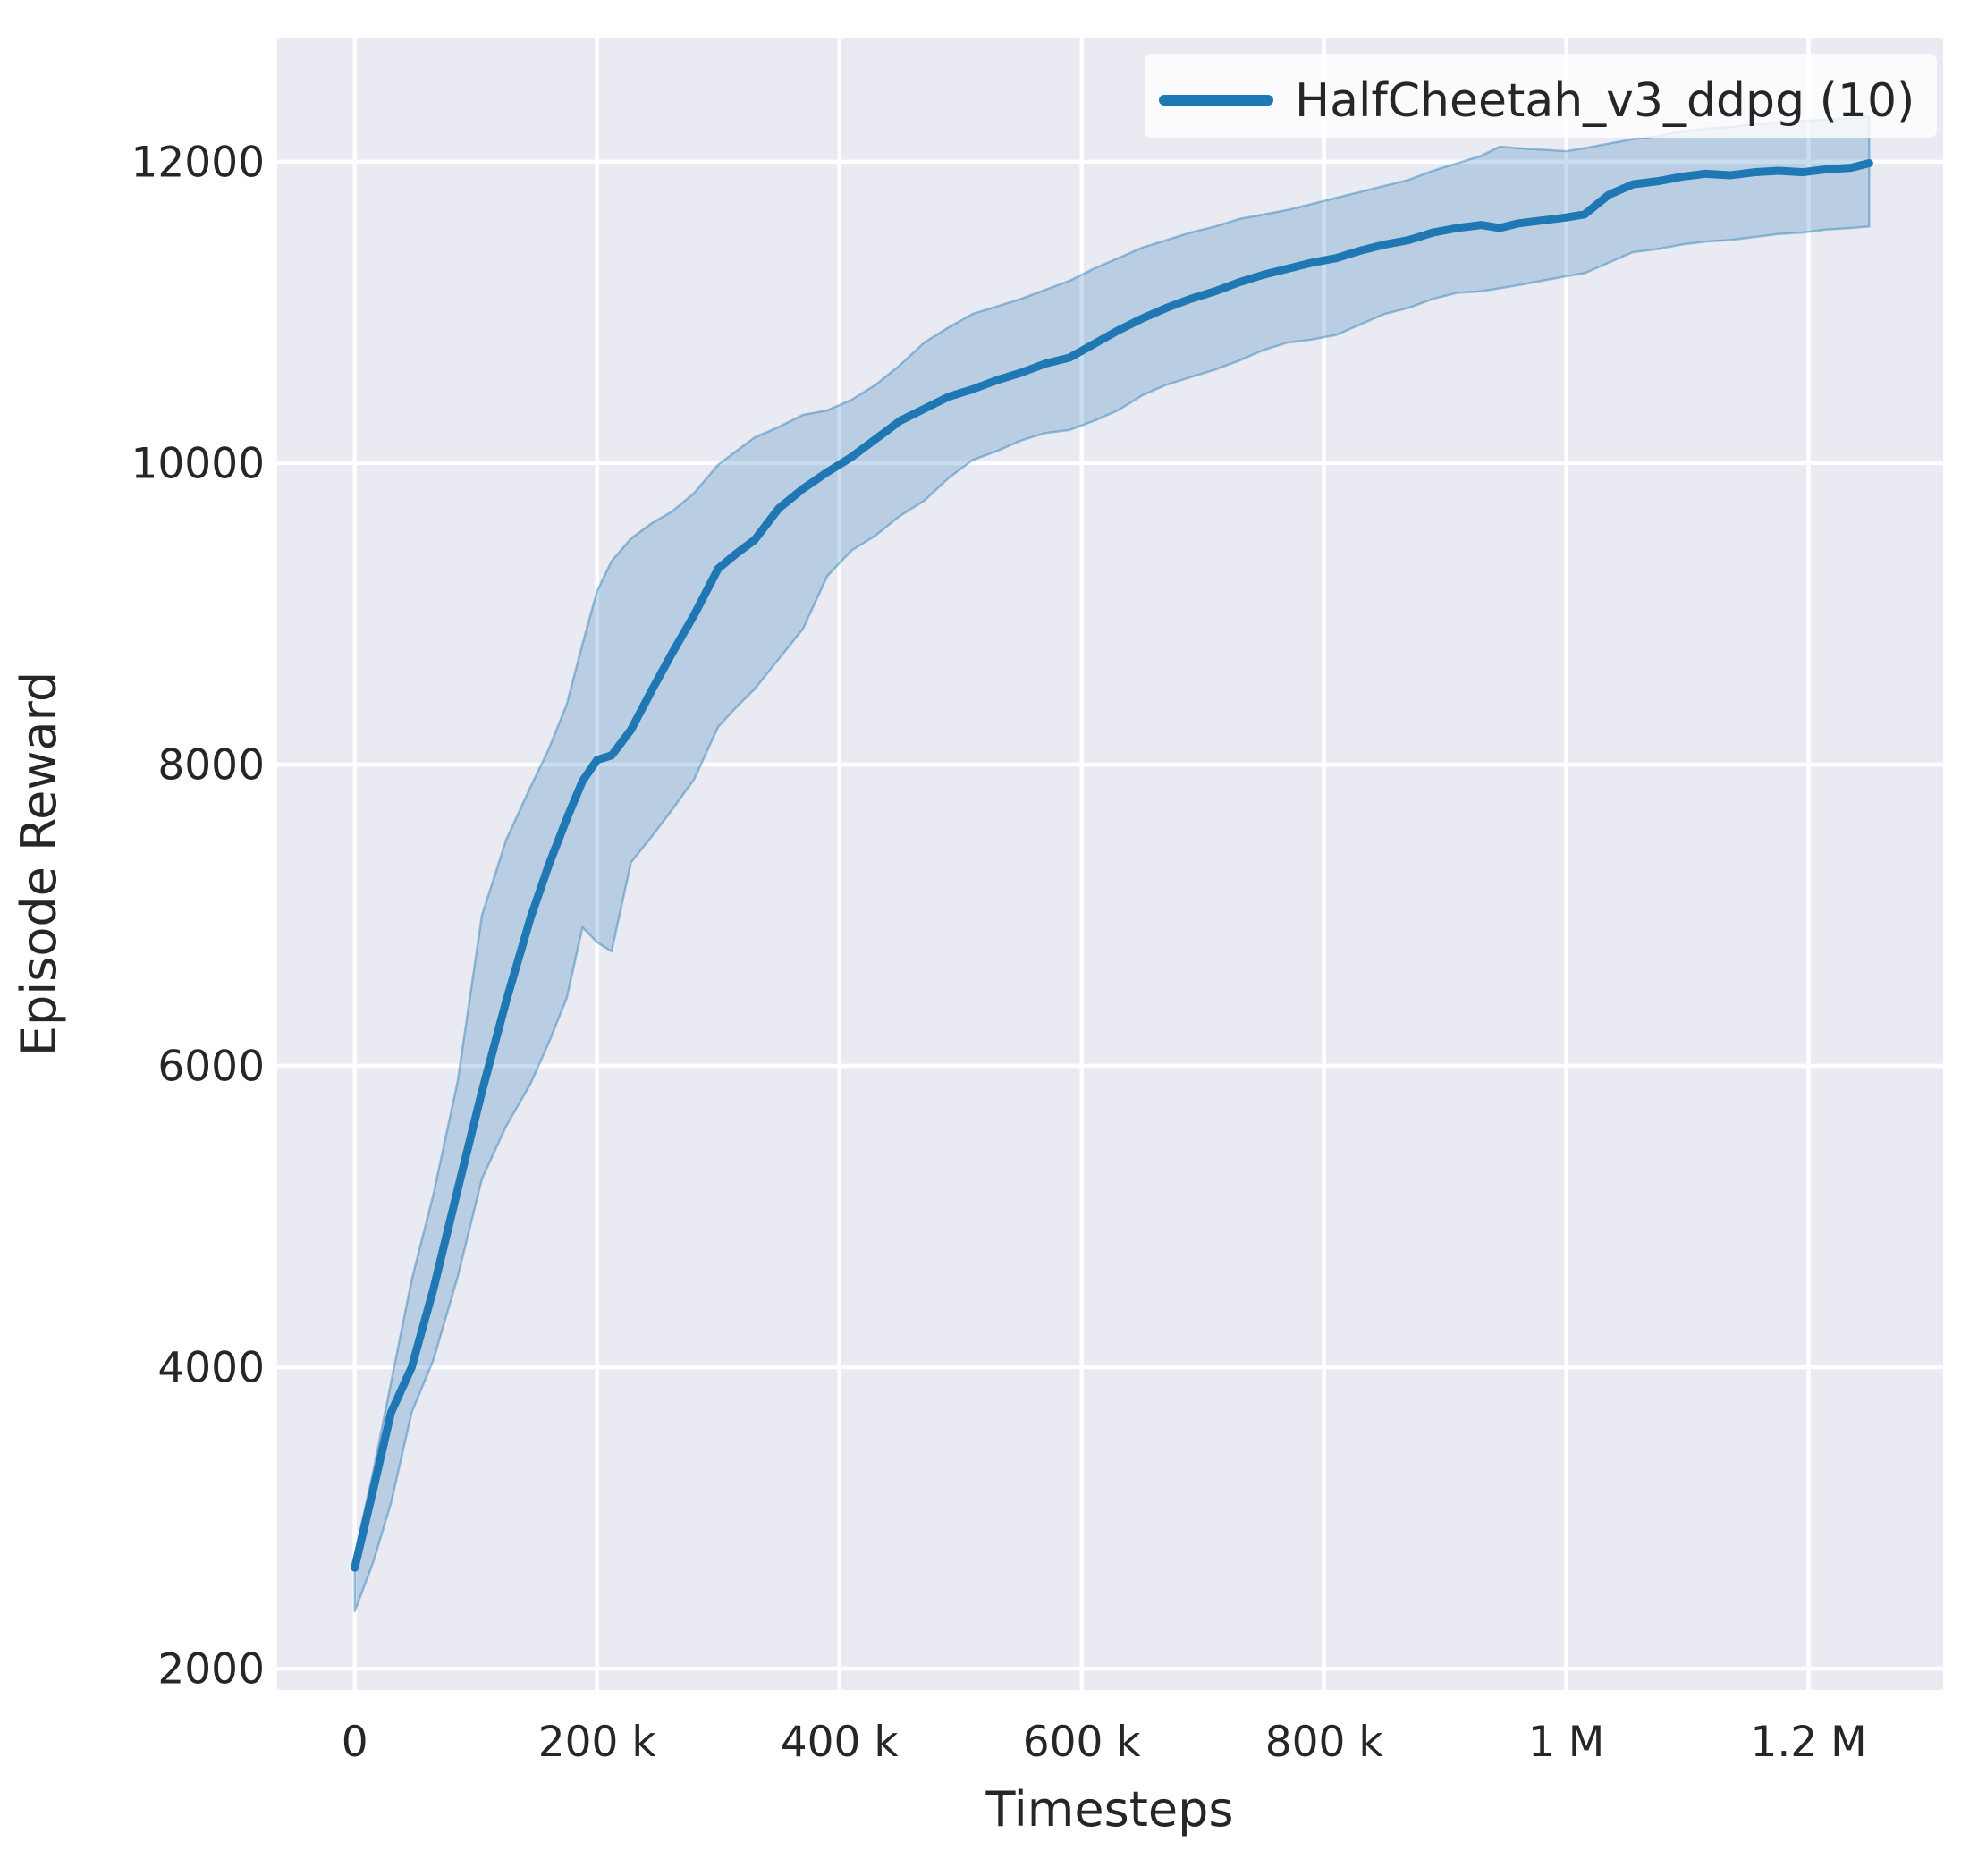 The image size is (1978, 1876). What do you see at coordinates (211, 1066) in the screenshot?
I see `y-tick-label: 6000` at bounding box center [211, 1066].